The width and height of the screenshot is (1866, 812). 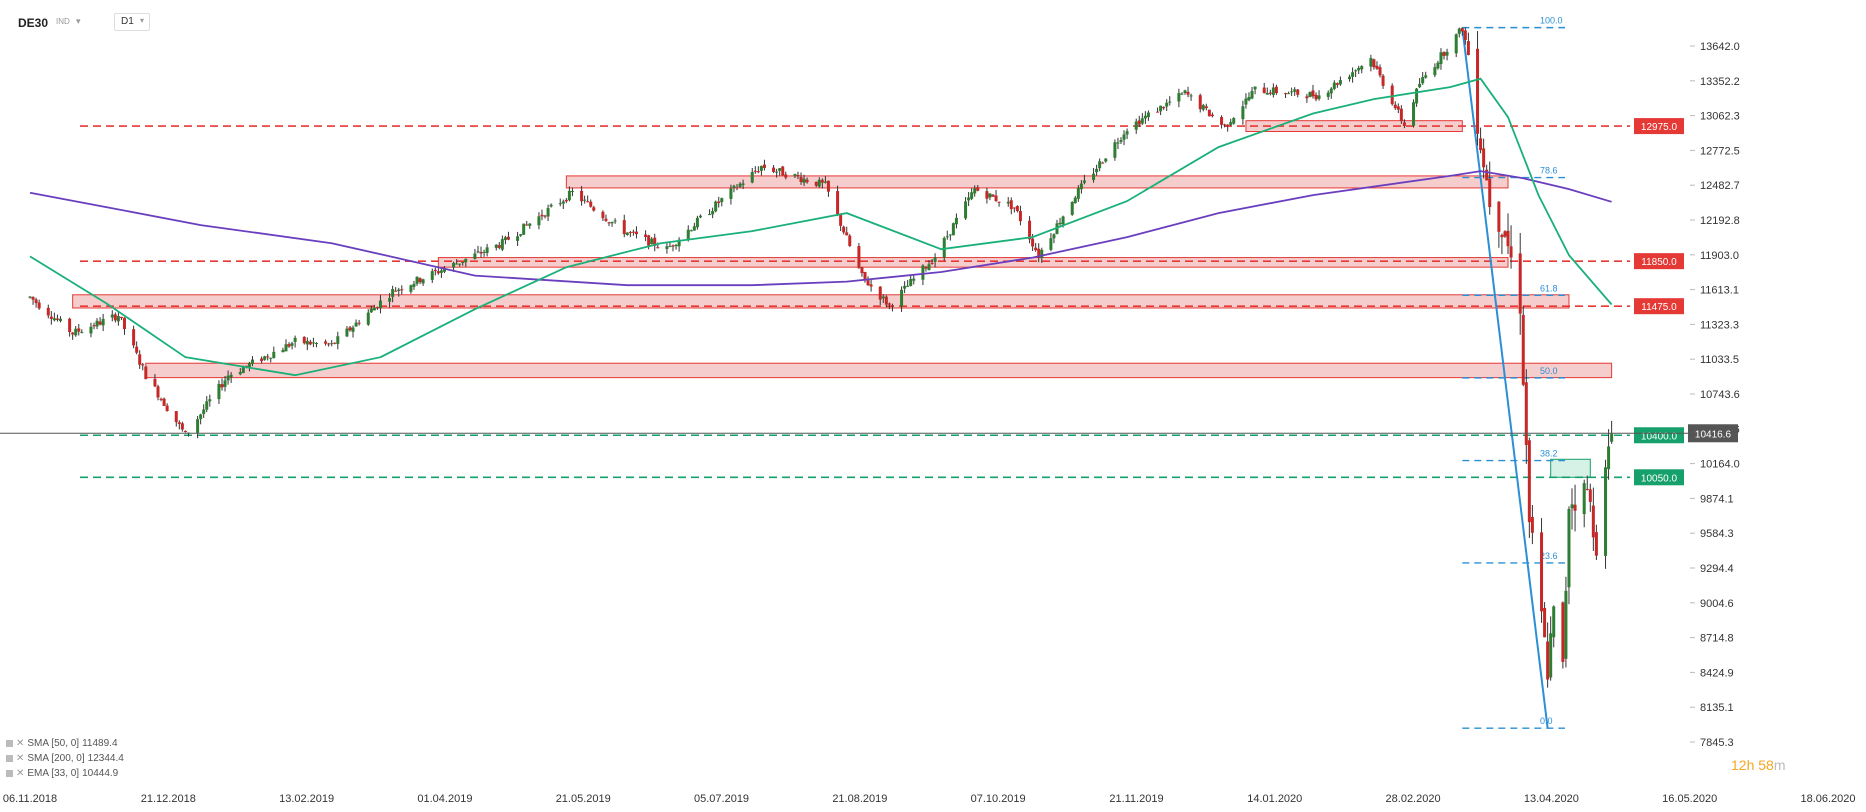 I want to click on symbol-dropdown-chevron-icon: ▾, so click(x=78, y=21).